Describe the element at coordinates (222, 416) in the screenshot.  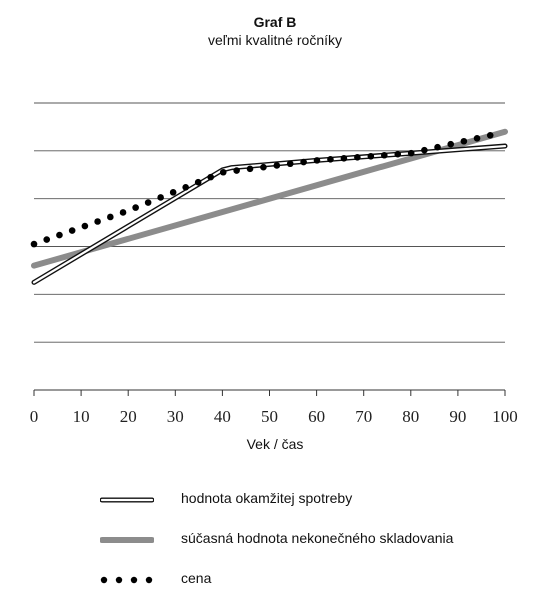
I see `x-tick-label: 40` at that location.